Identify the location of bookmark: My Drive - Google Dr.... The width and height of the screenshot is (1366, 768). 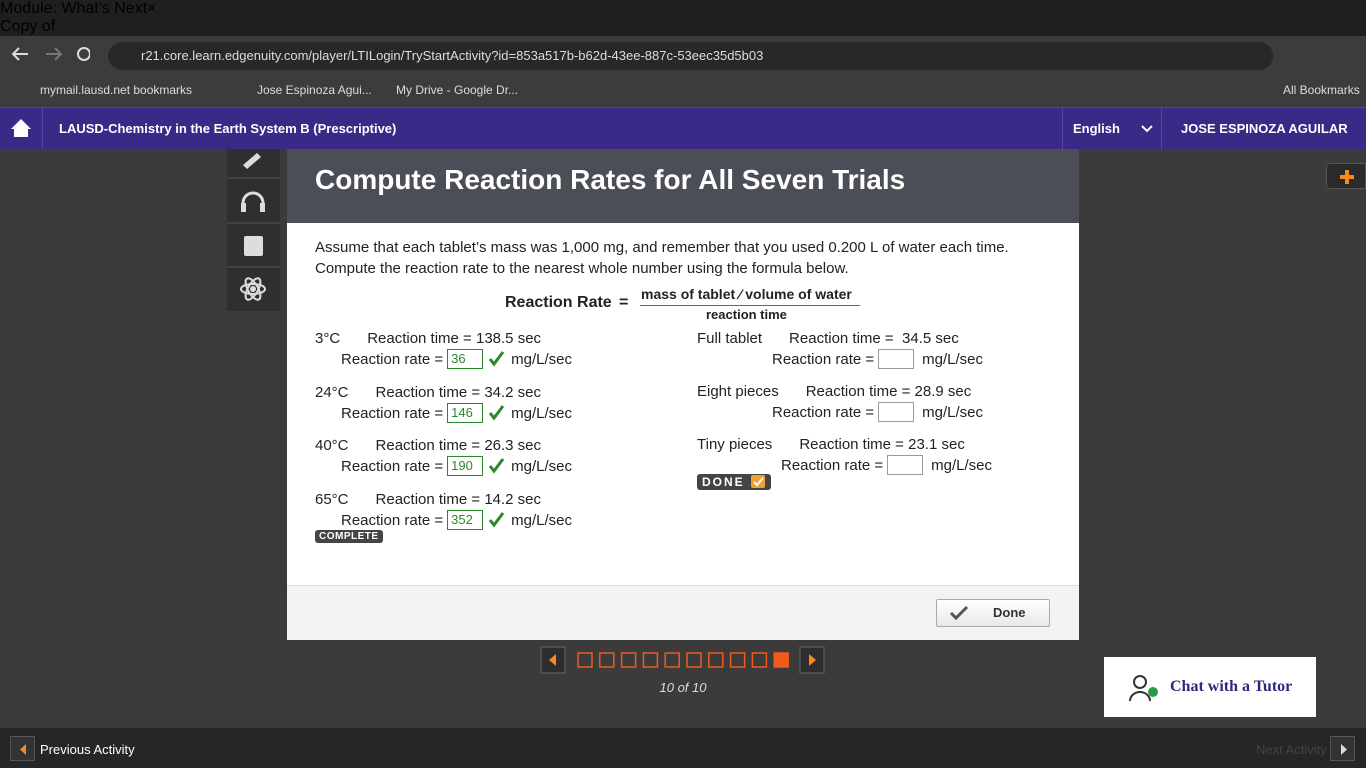
(457, 90).